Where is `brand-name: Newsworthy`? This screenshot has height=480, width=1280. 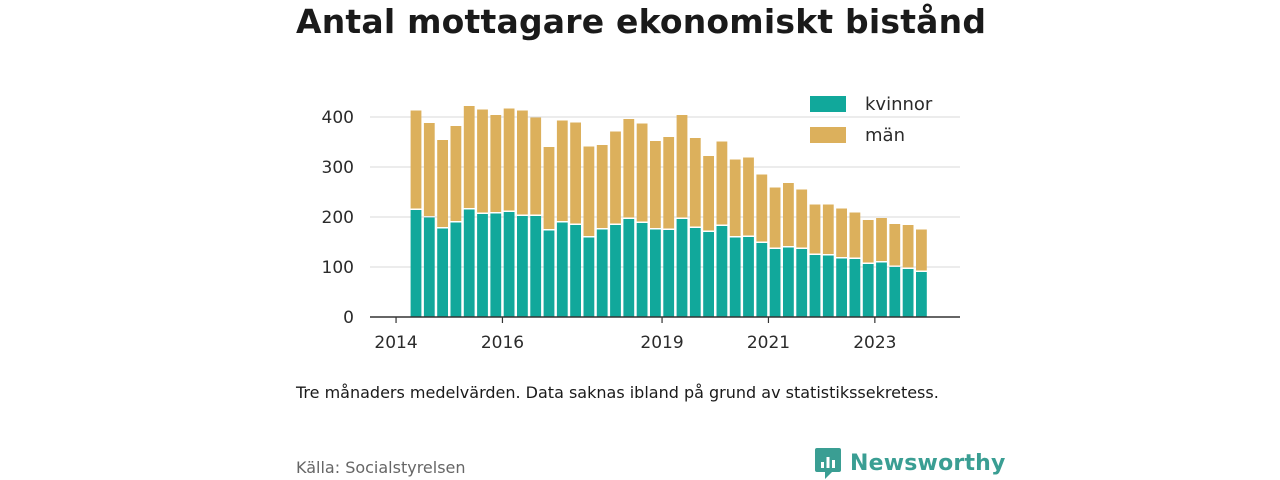 brand-name: Newsworthy is located at coordinates (928, 463).